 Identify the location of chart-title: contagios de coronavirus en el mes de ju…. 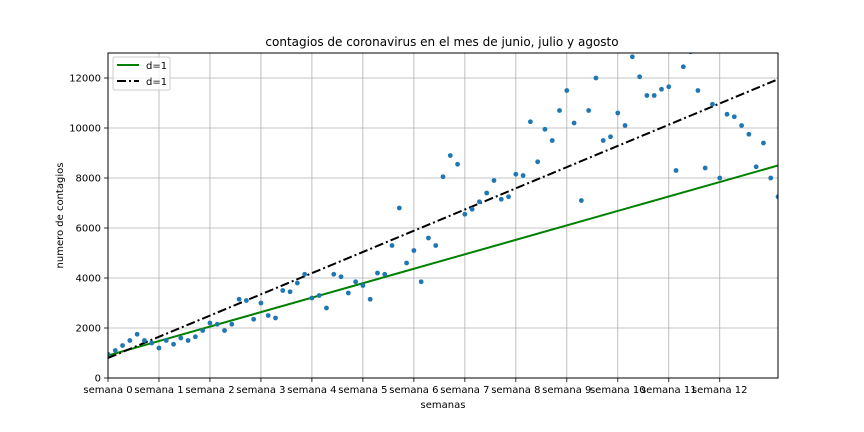
(441, 42).